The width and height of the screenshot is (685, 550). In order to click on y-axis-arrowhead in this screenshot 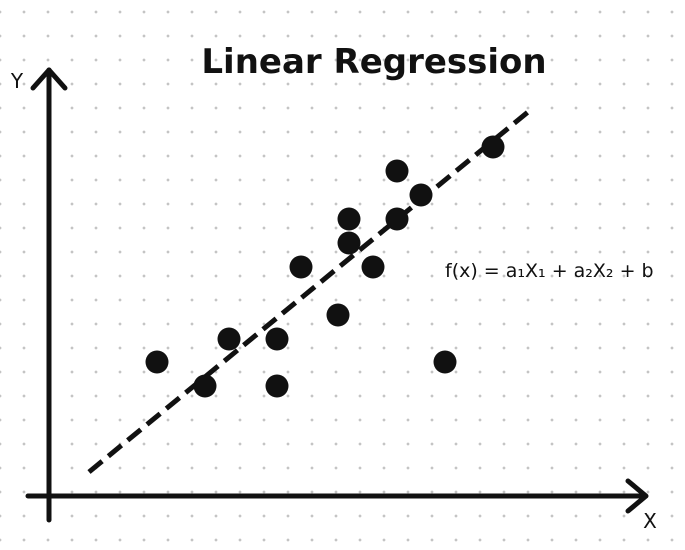, I will do `click(49, 79)`.